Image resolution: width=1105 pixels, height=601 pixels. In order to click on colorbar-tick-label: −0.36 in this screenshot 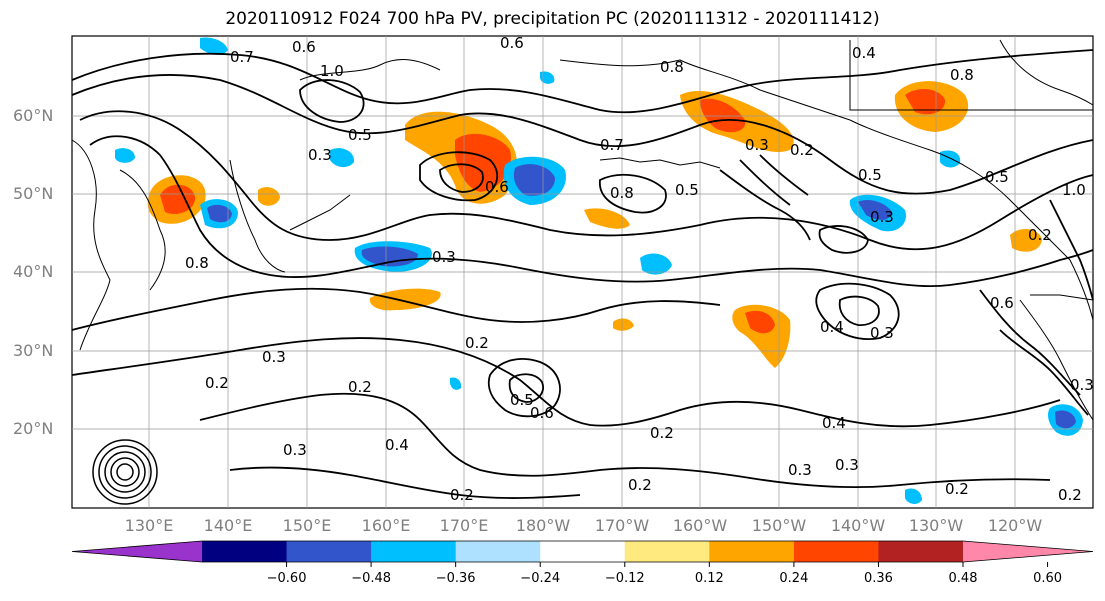, I will do `click(456, 578)`.